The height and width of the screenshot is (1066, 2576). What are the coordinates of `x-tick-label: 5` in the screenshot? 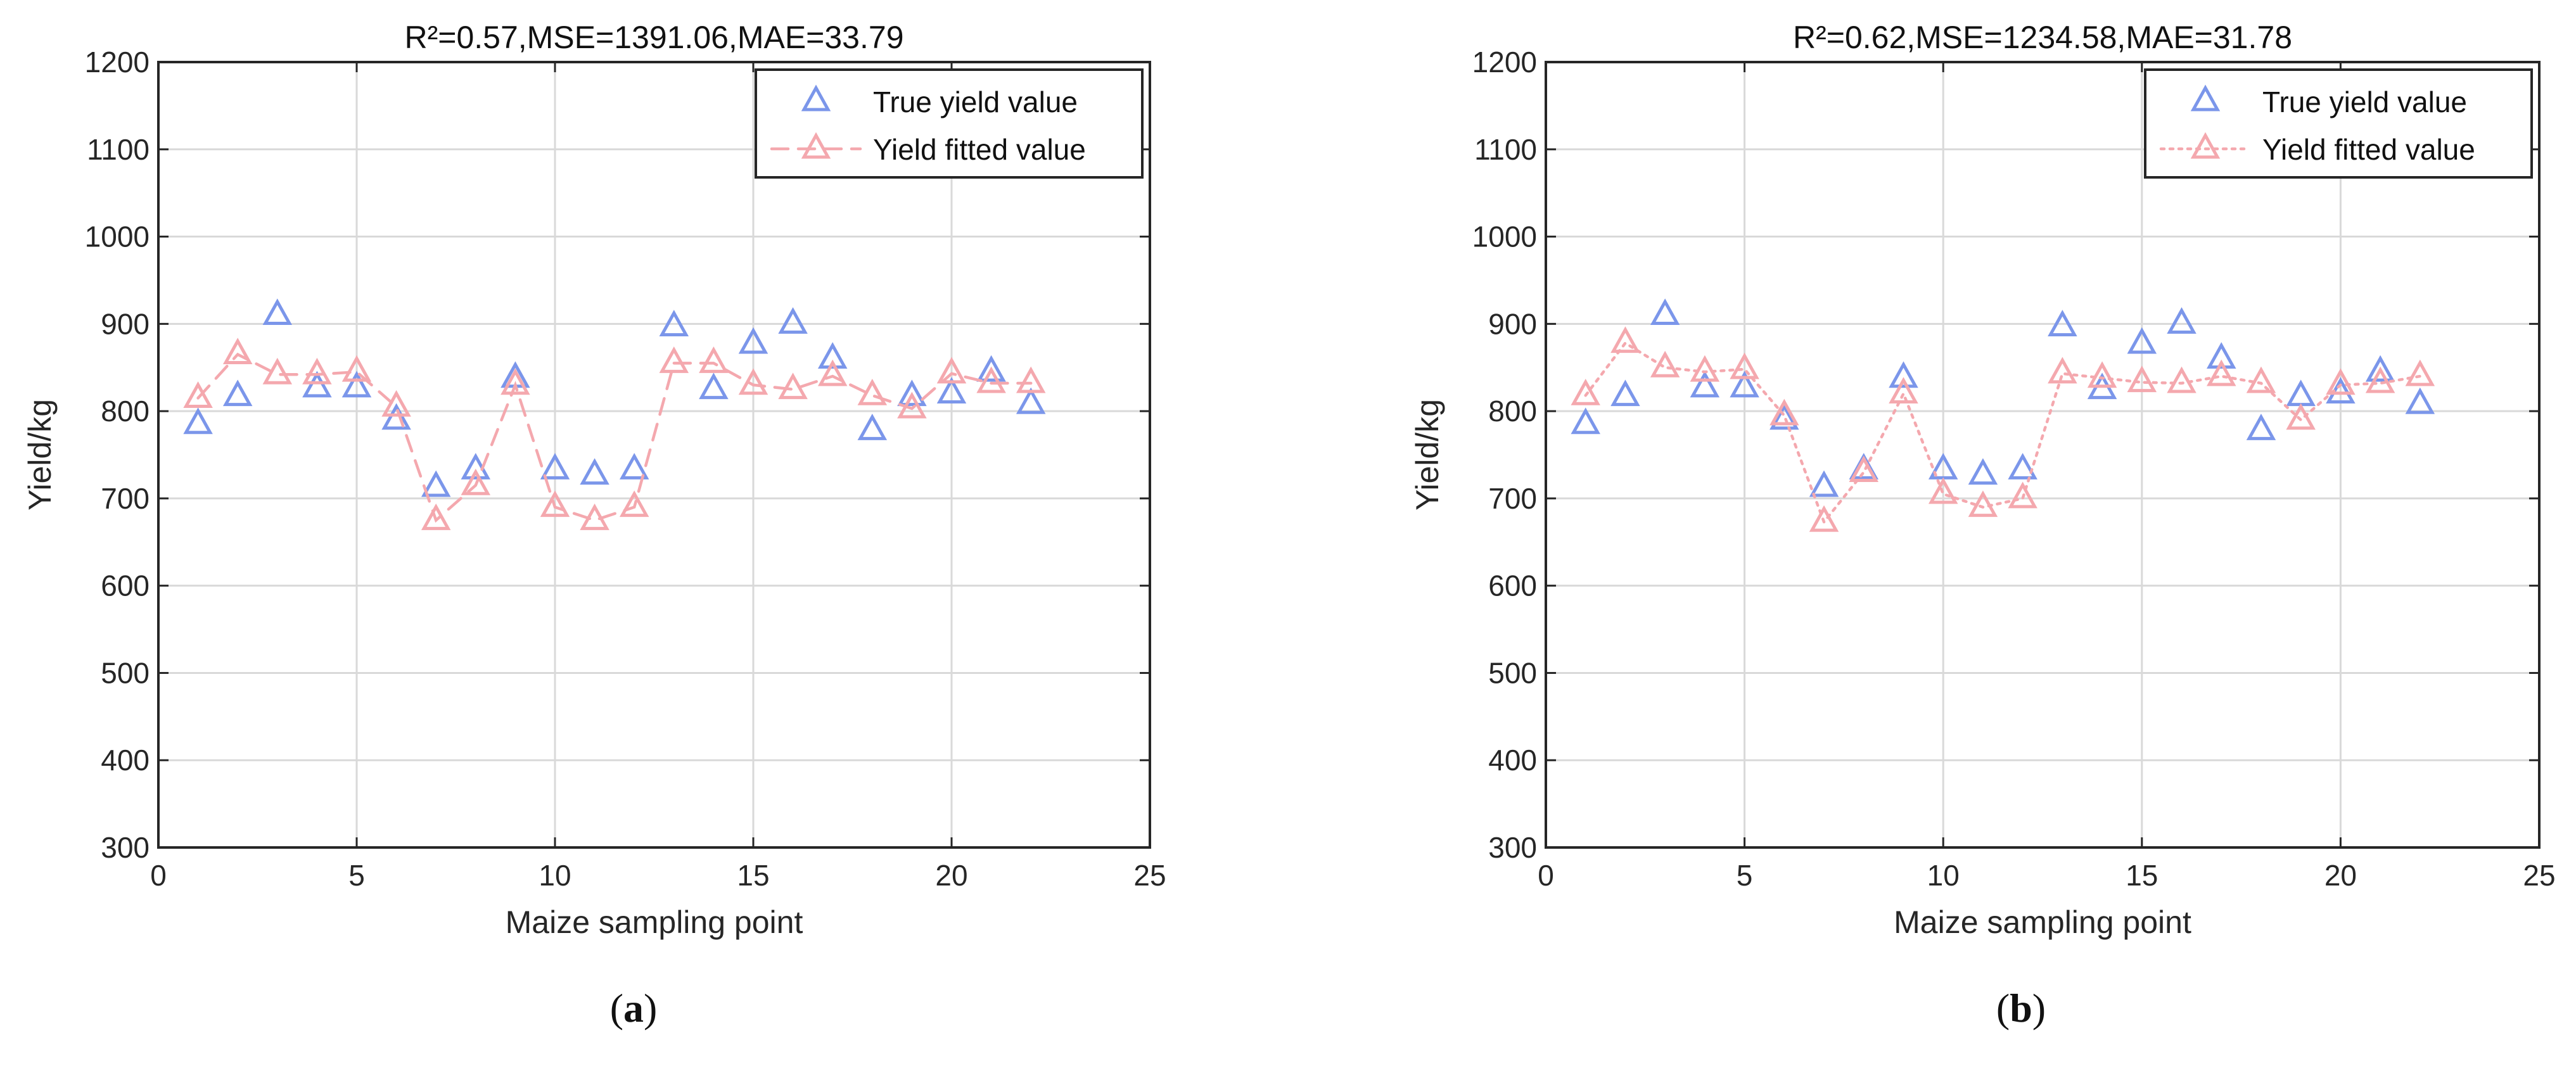 It's located at (1745, 875).